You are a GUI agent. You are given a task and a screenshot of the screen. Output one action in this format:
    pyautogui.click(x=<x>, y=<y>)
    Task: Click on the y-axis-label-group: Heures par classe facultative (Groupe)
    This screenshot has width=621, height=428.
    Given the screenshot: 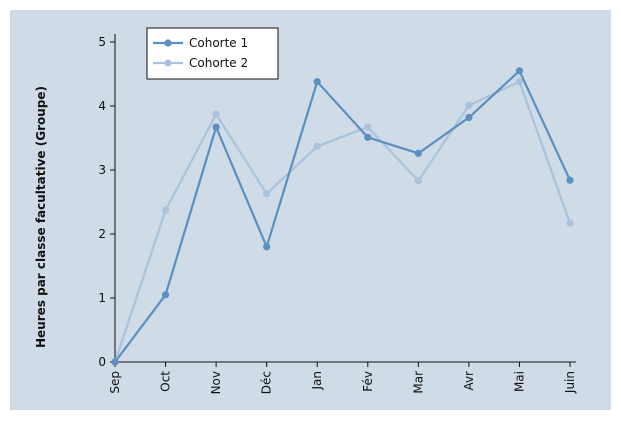 What is the action you would take?
    pyautogui.click(x=41, y=217)
    